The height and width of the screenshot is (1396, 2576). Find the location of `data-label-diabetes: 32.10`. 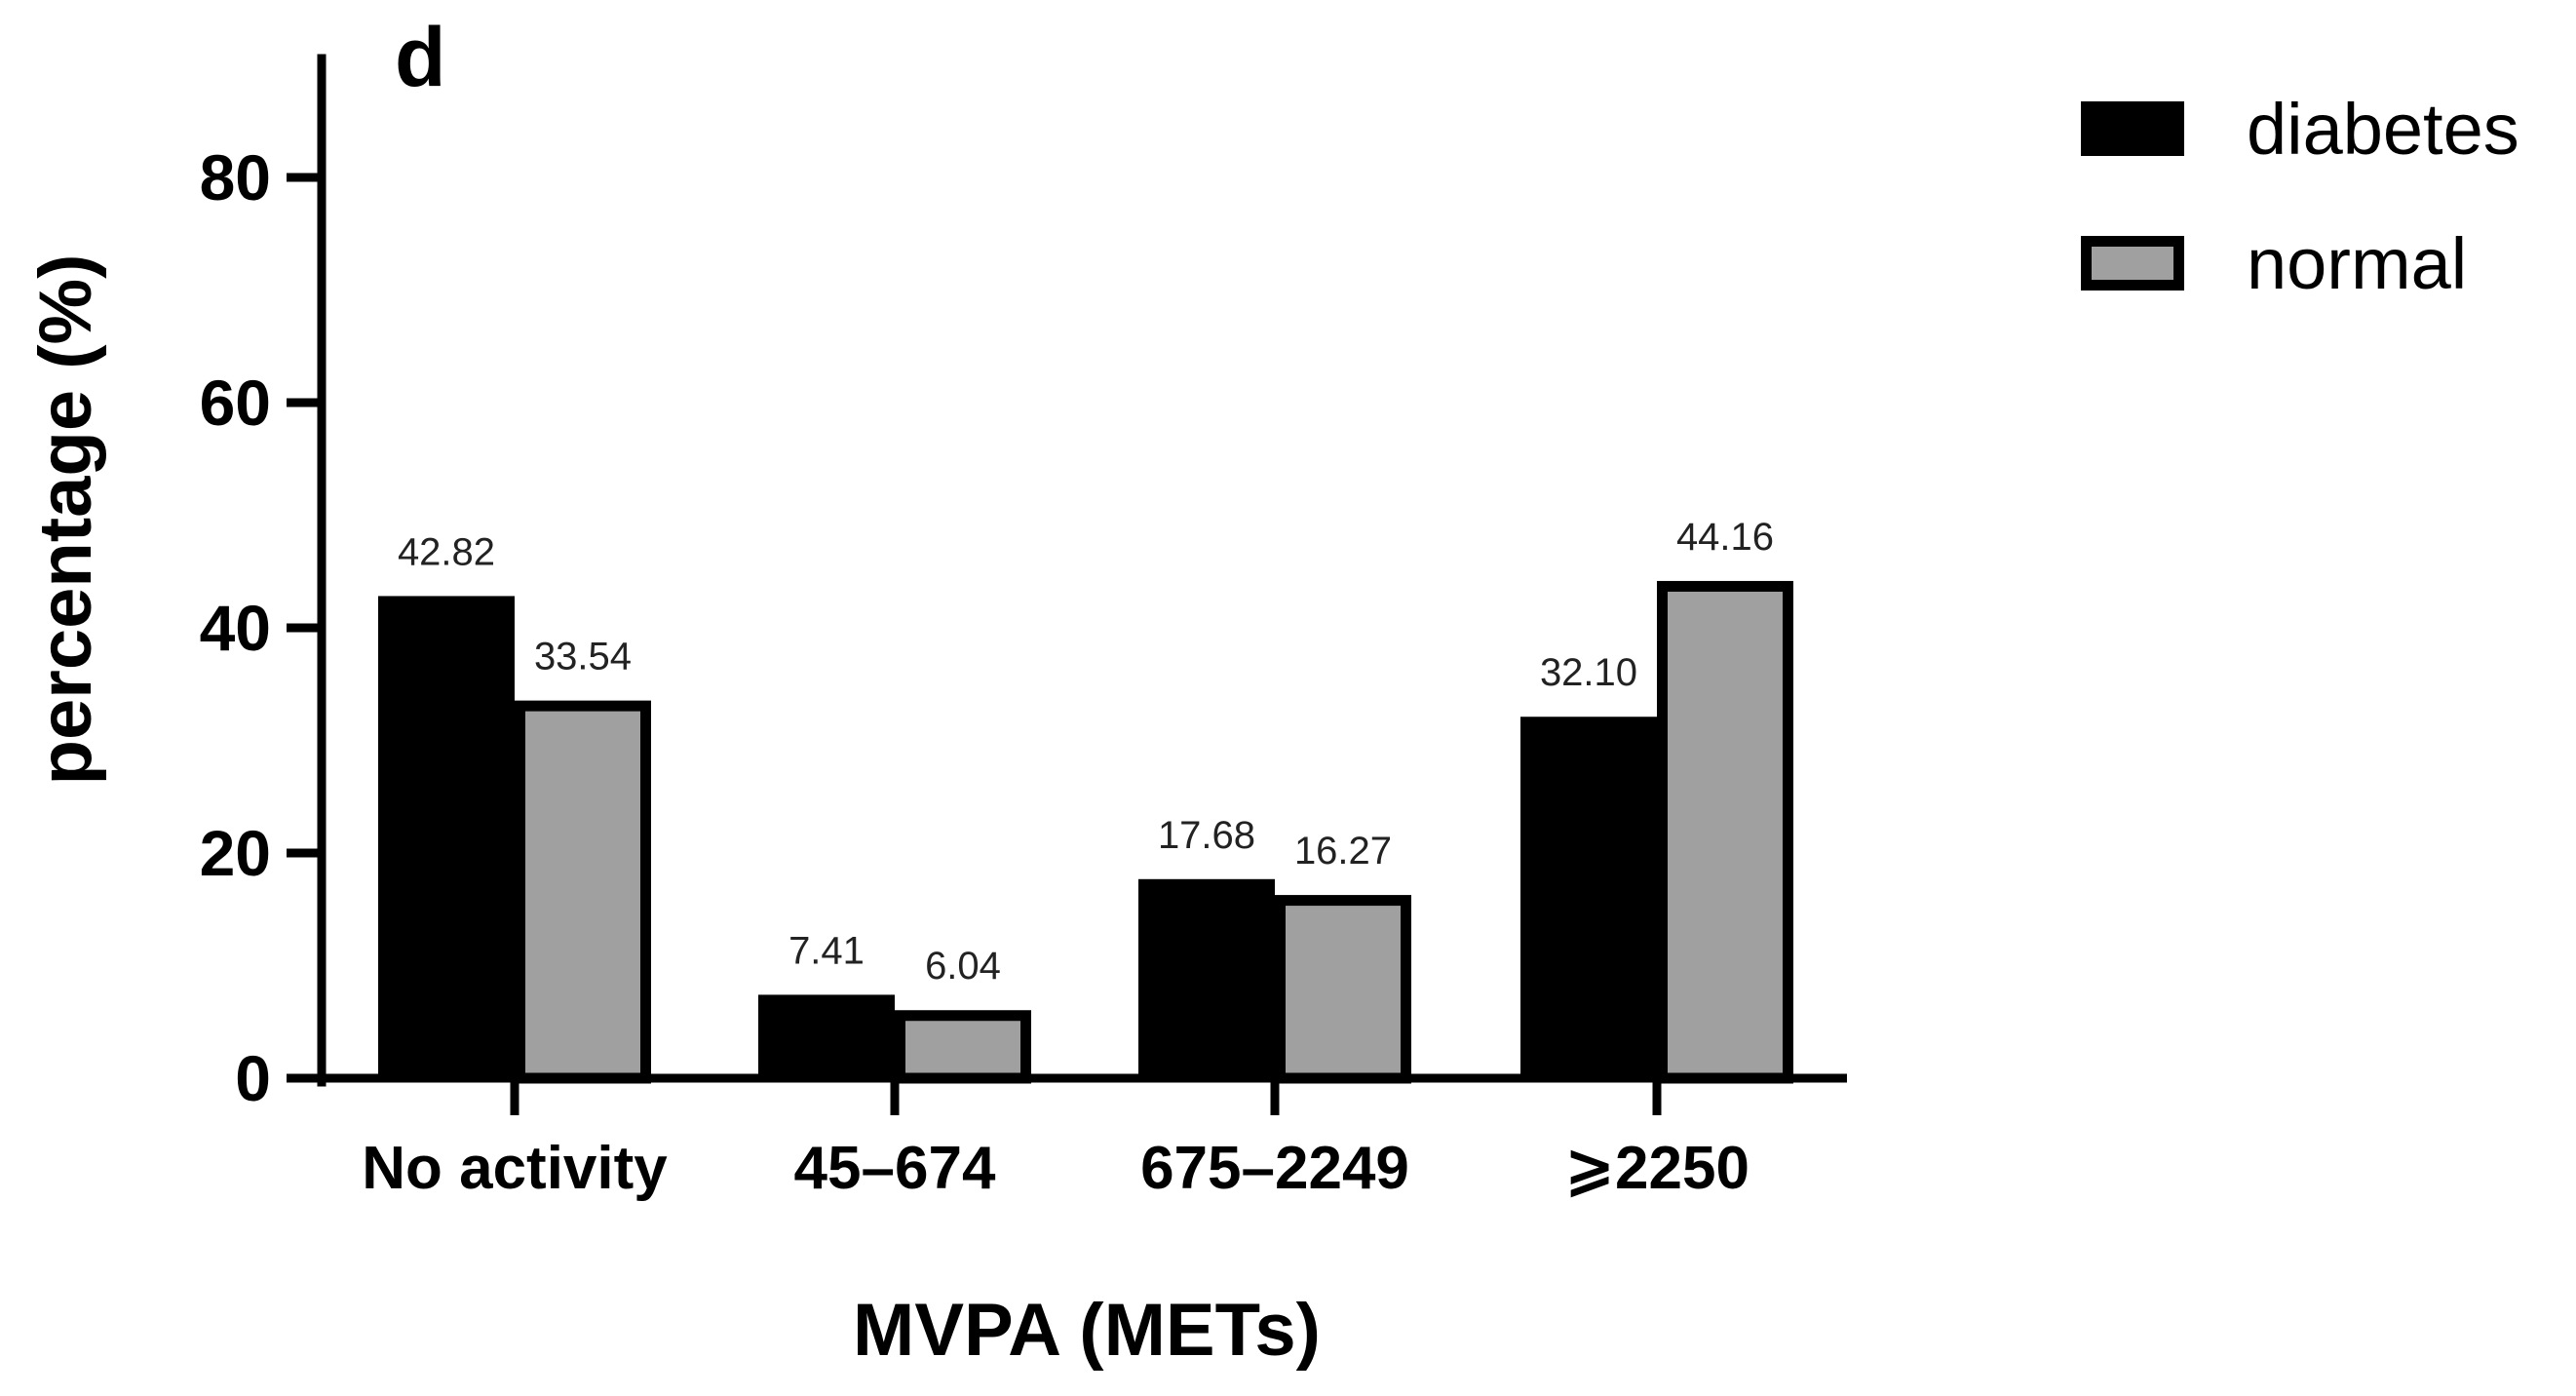

data-label-diabetes: 32.10 is located at coordinates (1588, 672).